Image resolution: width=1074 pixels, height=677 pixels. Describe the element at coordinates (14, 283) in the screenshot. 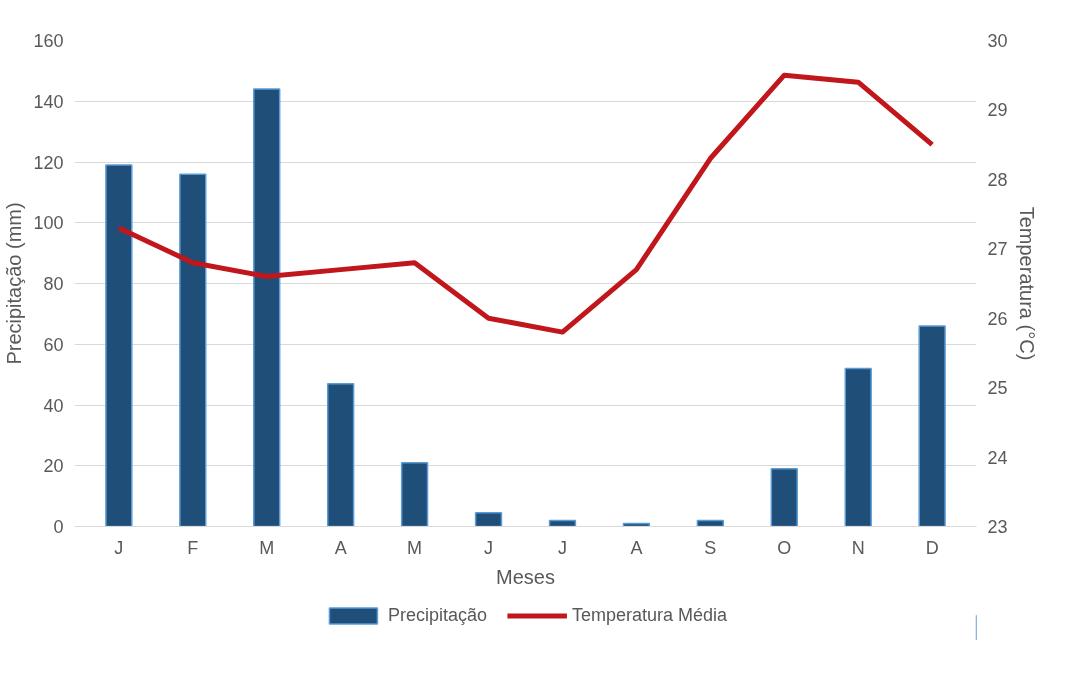

I see `y-axis-title: Precipitação (mm)` at that location.